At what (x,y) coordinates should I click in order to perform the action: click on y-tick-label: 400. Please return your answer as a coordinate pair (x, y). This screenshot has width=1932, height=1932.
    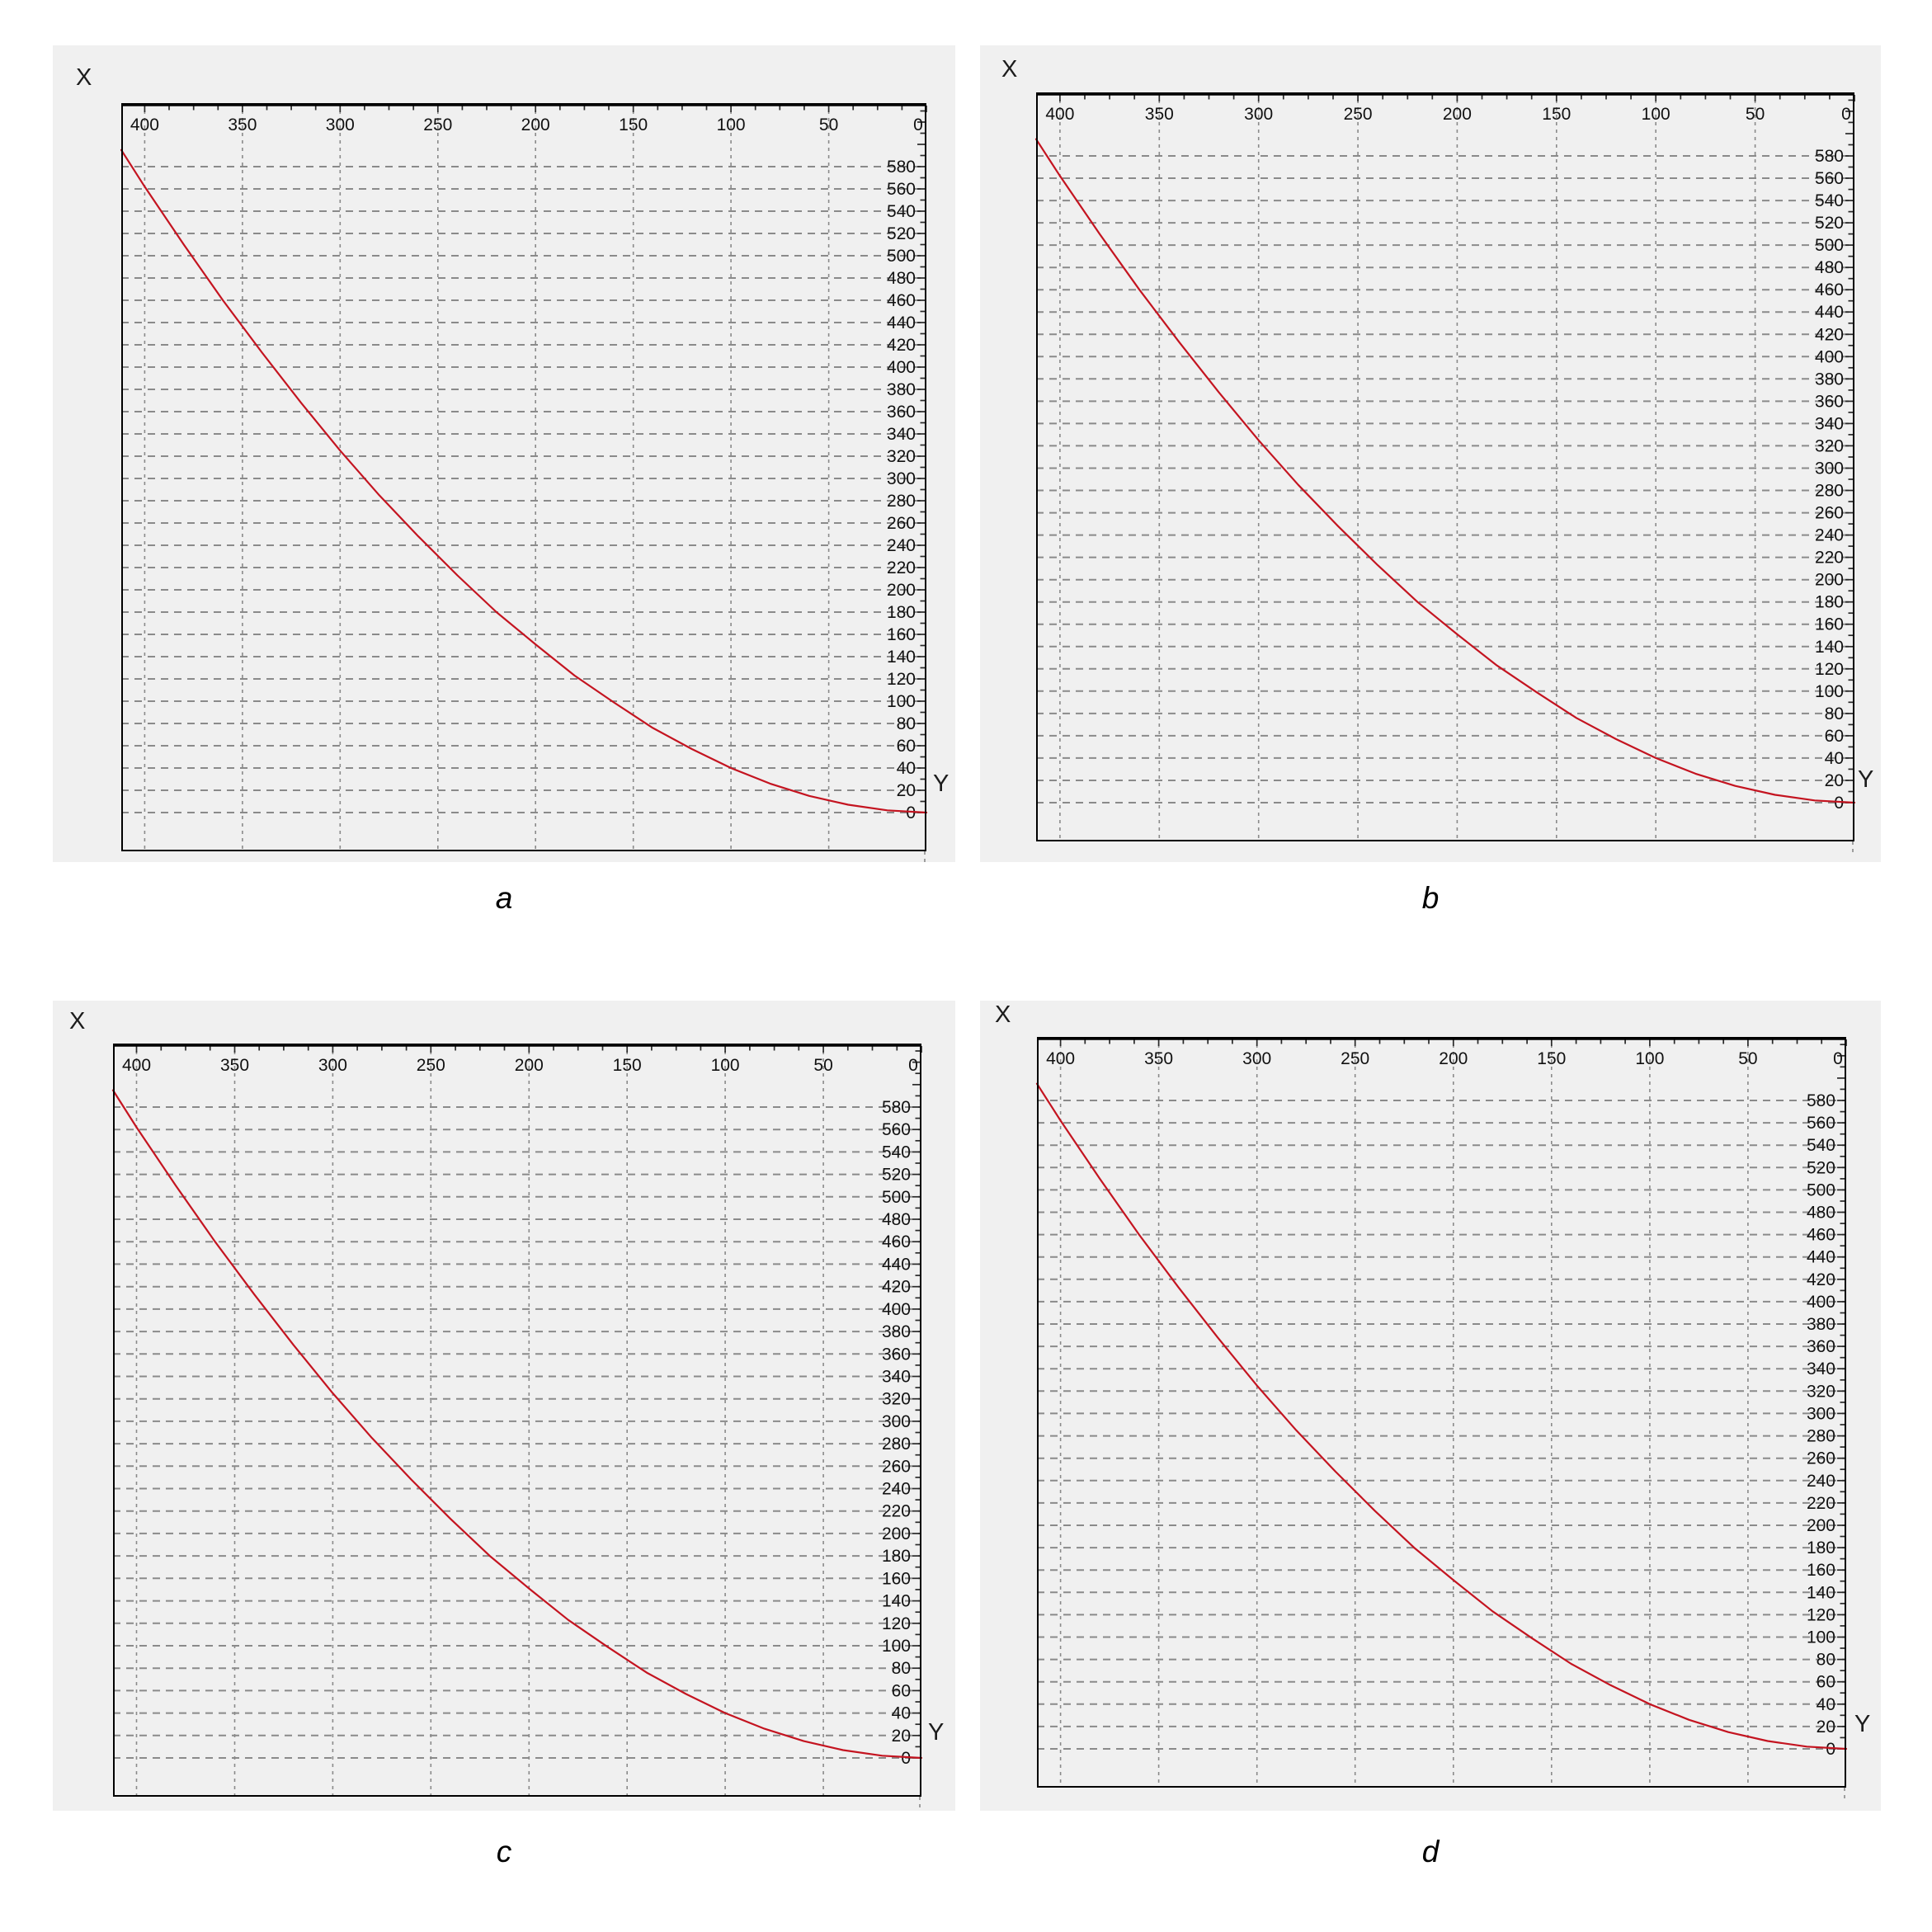
    Looking at the image, I should click on (897, 1309).